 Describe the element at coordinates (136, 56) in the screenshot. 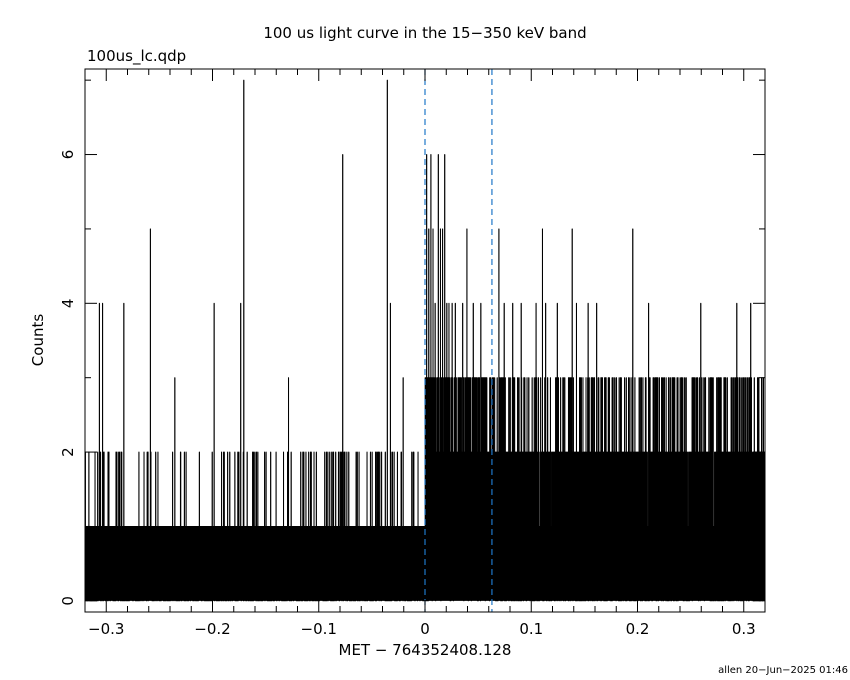

I see `file-label: 100us_lc.qdp` at that location.